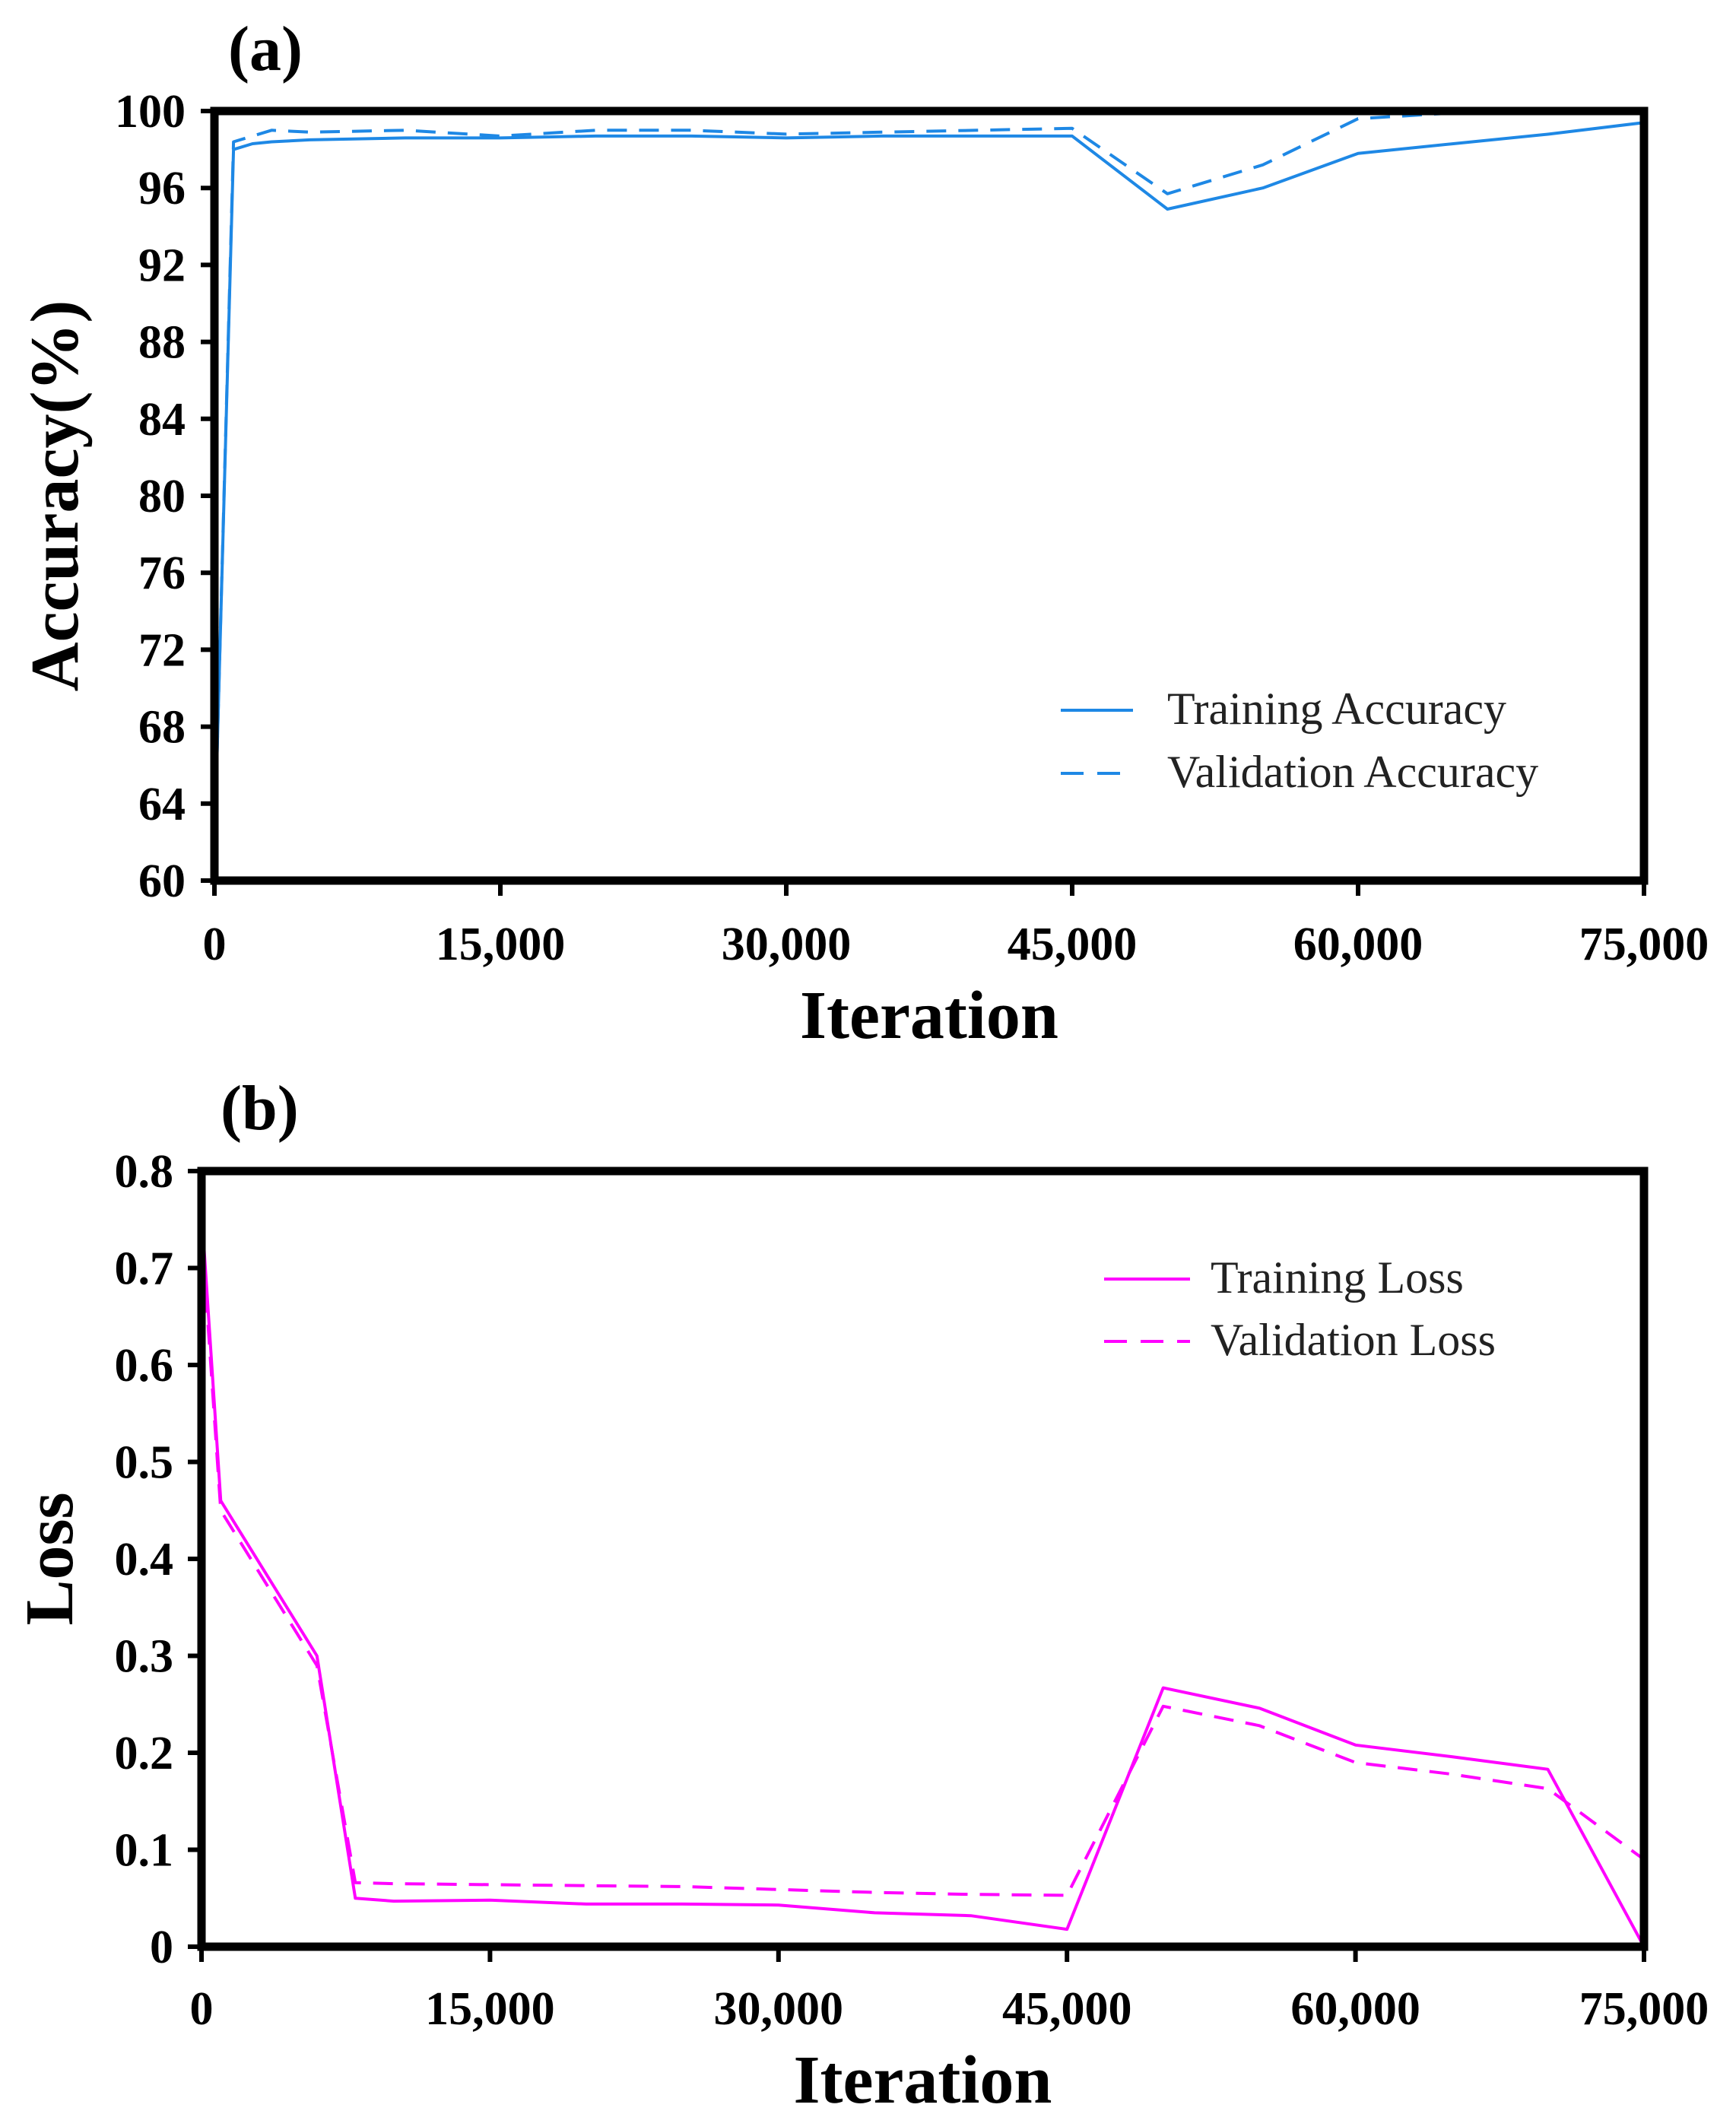 The image size is (1736, 2114). What do you see at coordinates (161, 1947) in the screenshot?
I see `y-tick-label: 0` at bounding box center [161, 1947].